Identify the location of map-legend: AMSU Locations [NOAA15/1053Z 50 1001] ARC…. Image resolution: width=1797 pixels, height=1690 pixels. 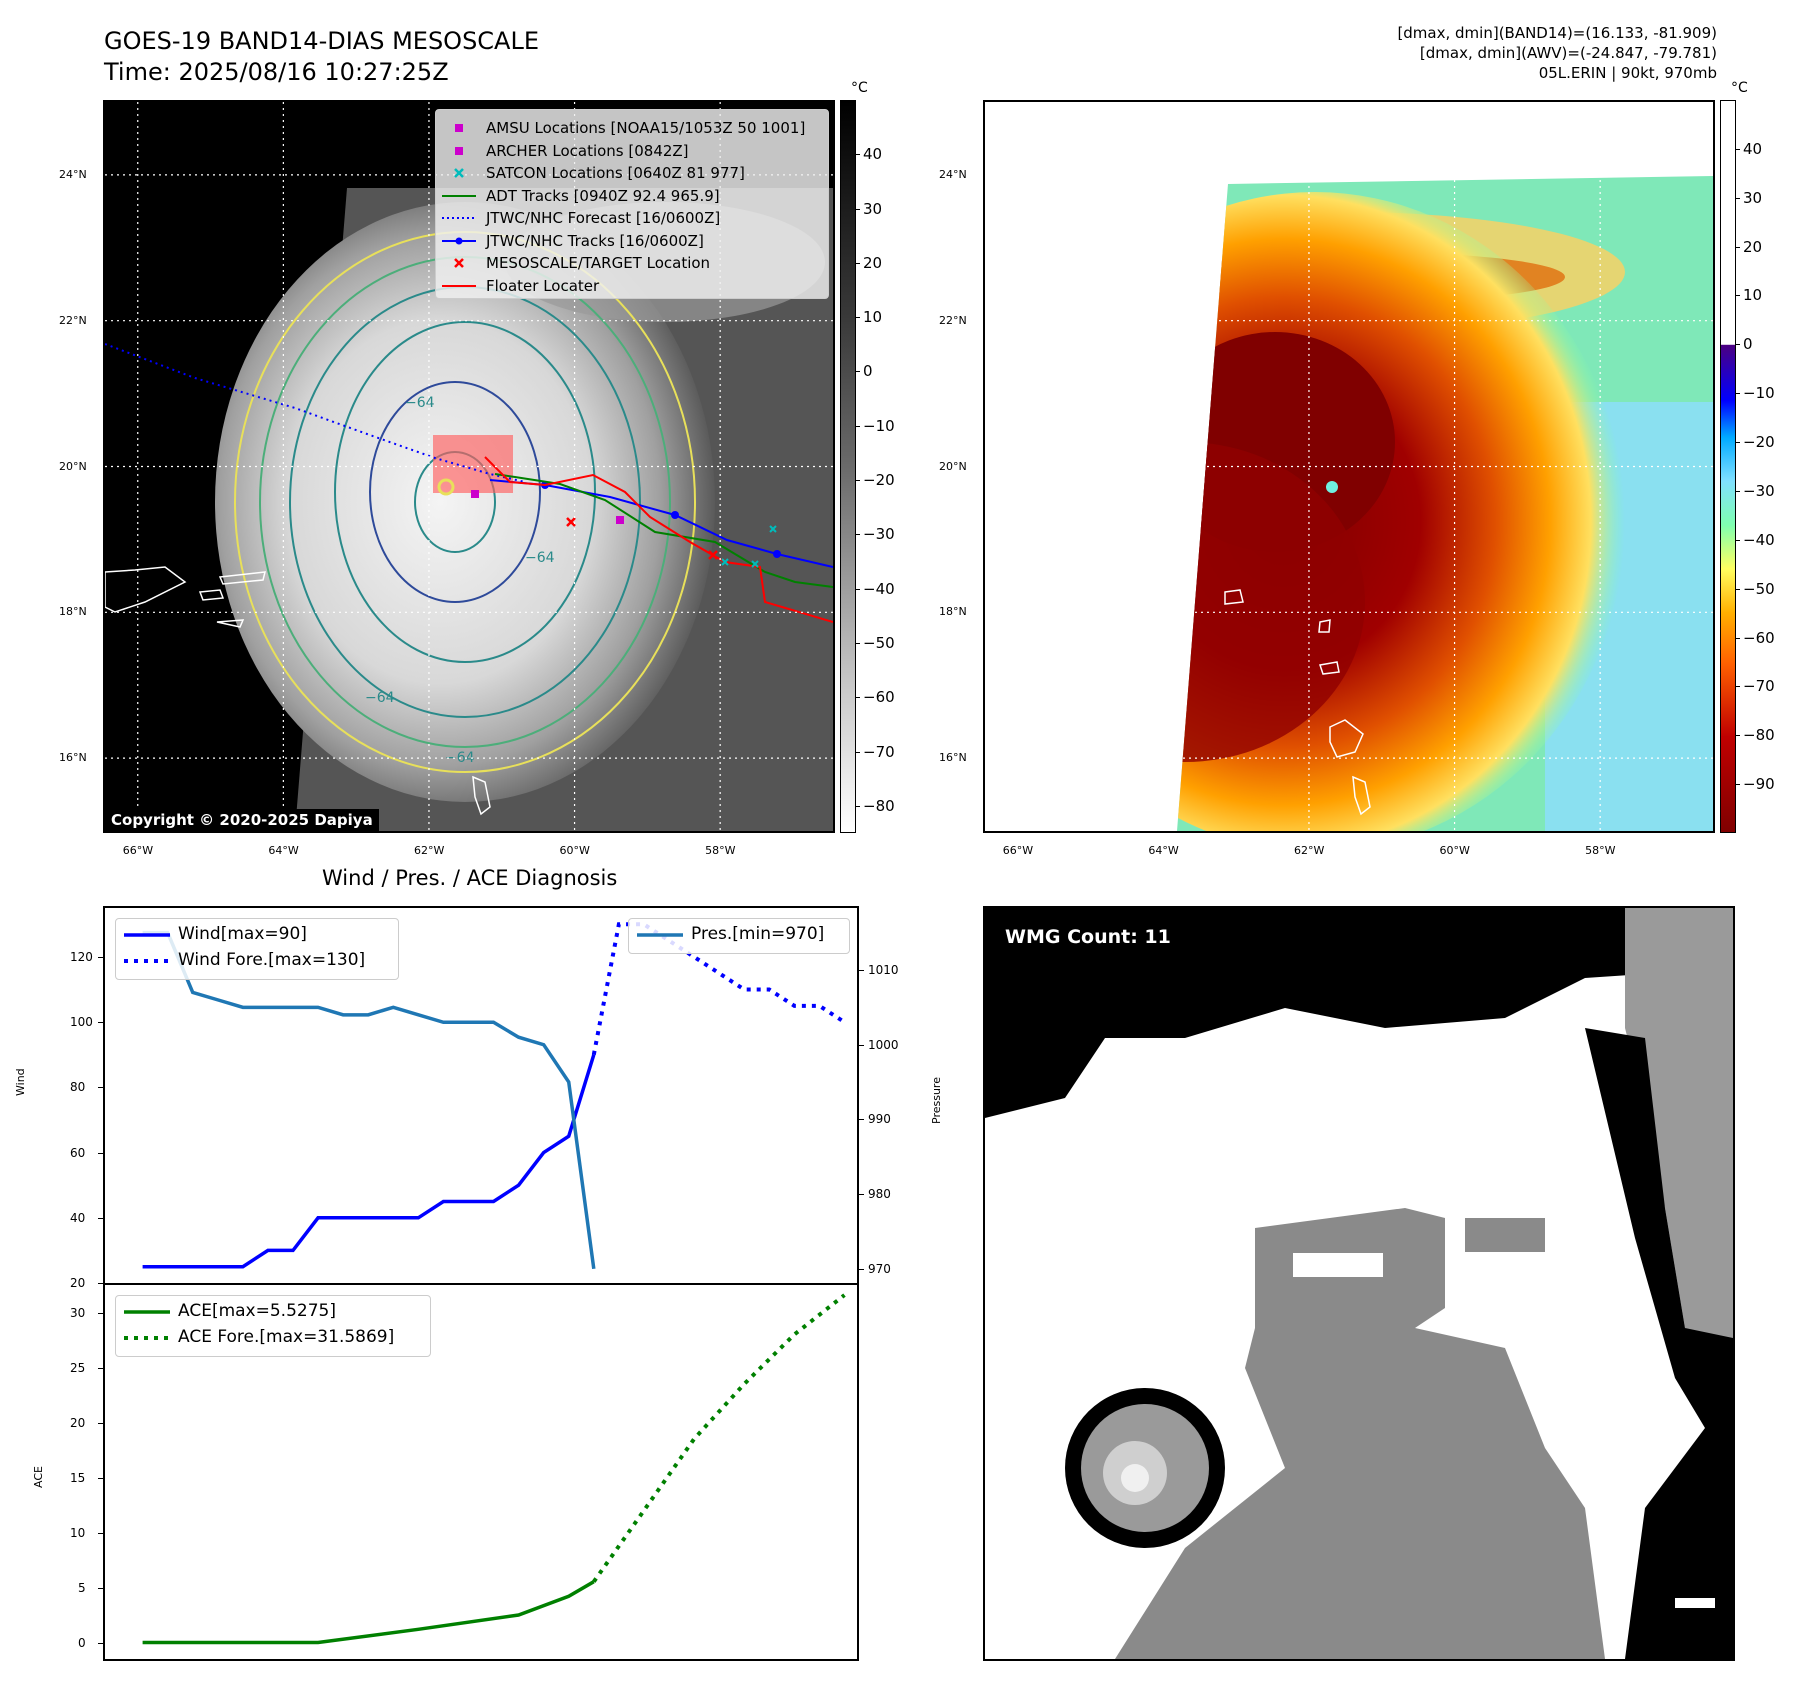
(632, 204).